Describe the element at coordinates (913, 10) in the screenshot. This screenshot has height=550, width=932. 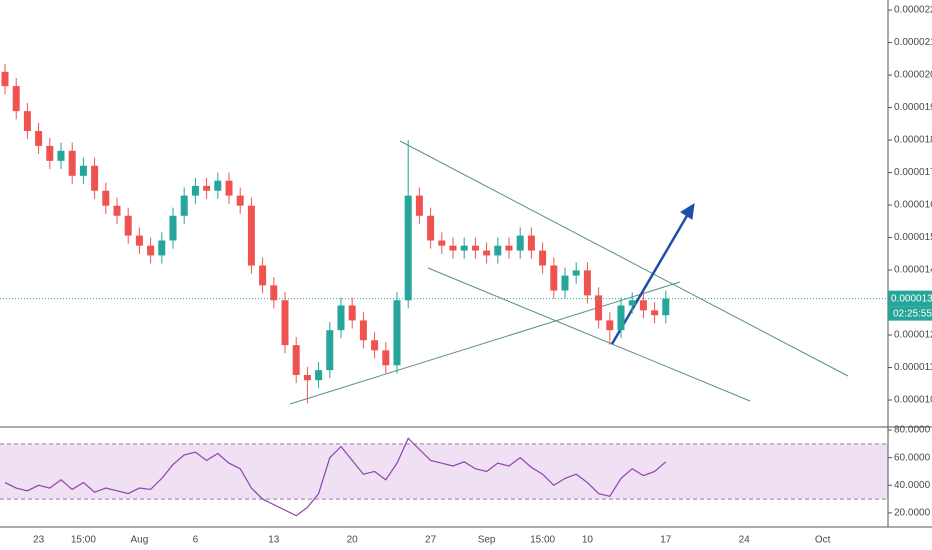
I see `y-tick-label: 0.00002200` at that location.